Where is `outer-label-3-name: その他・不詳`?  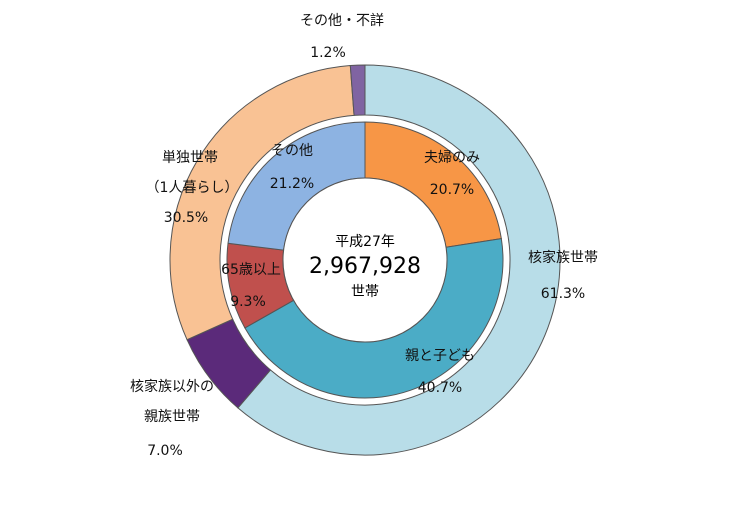
outer-label-3-name: その他・不詳 is located at coordinates (342, 21).